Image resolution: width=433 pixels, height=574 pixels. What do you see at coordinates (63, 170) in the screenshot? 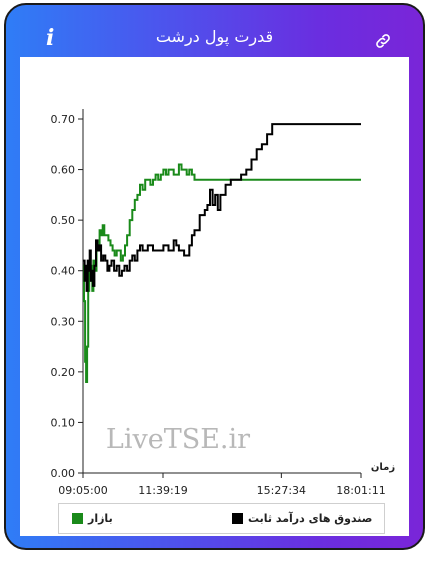
I see `y-tick-label: 0.60` at bounding box center [63, 170].